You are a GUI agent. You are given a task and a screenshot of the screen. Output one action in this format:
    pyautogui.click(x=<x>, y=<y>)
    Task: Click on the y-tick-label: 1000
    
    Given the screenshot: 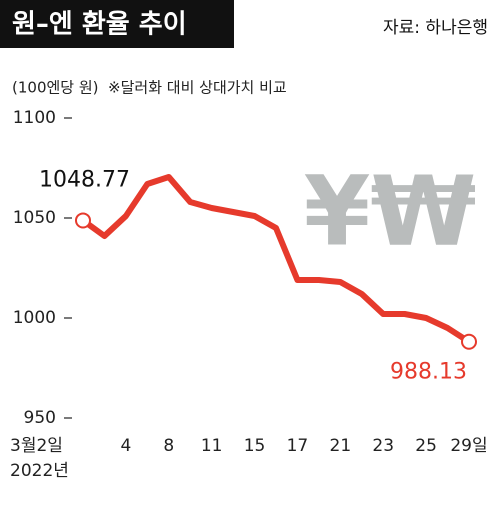 What is the action you would take?
    pyautogui.click(x=34, y=318)
    